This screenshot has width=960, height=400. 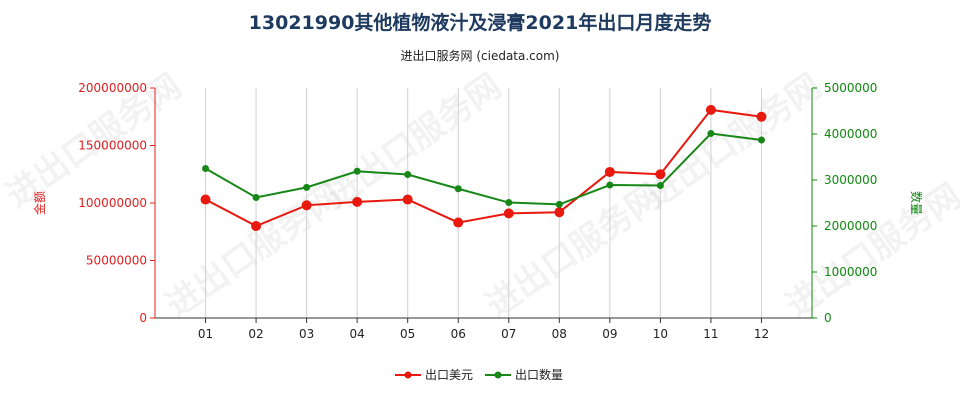 What do you see at coordinates (39, 203) in the screenshot?
I see `left-axis-label: 金额` at bounding box center [39, 203].